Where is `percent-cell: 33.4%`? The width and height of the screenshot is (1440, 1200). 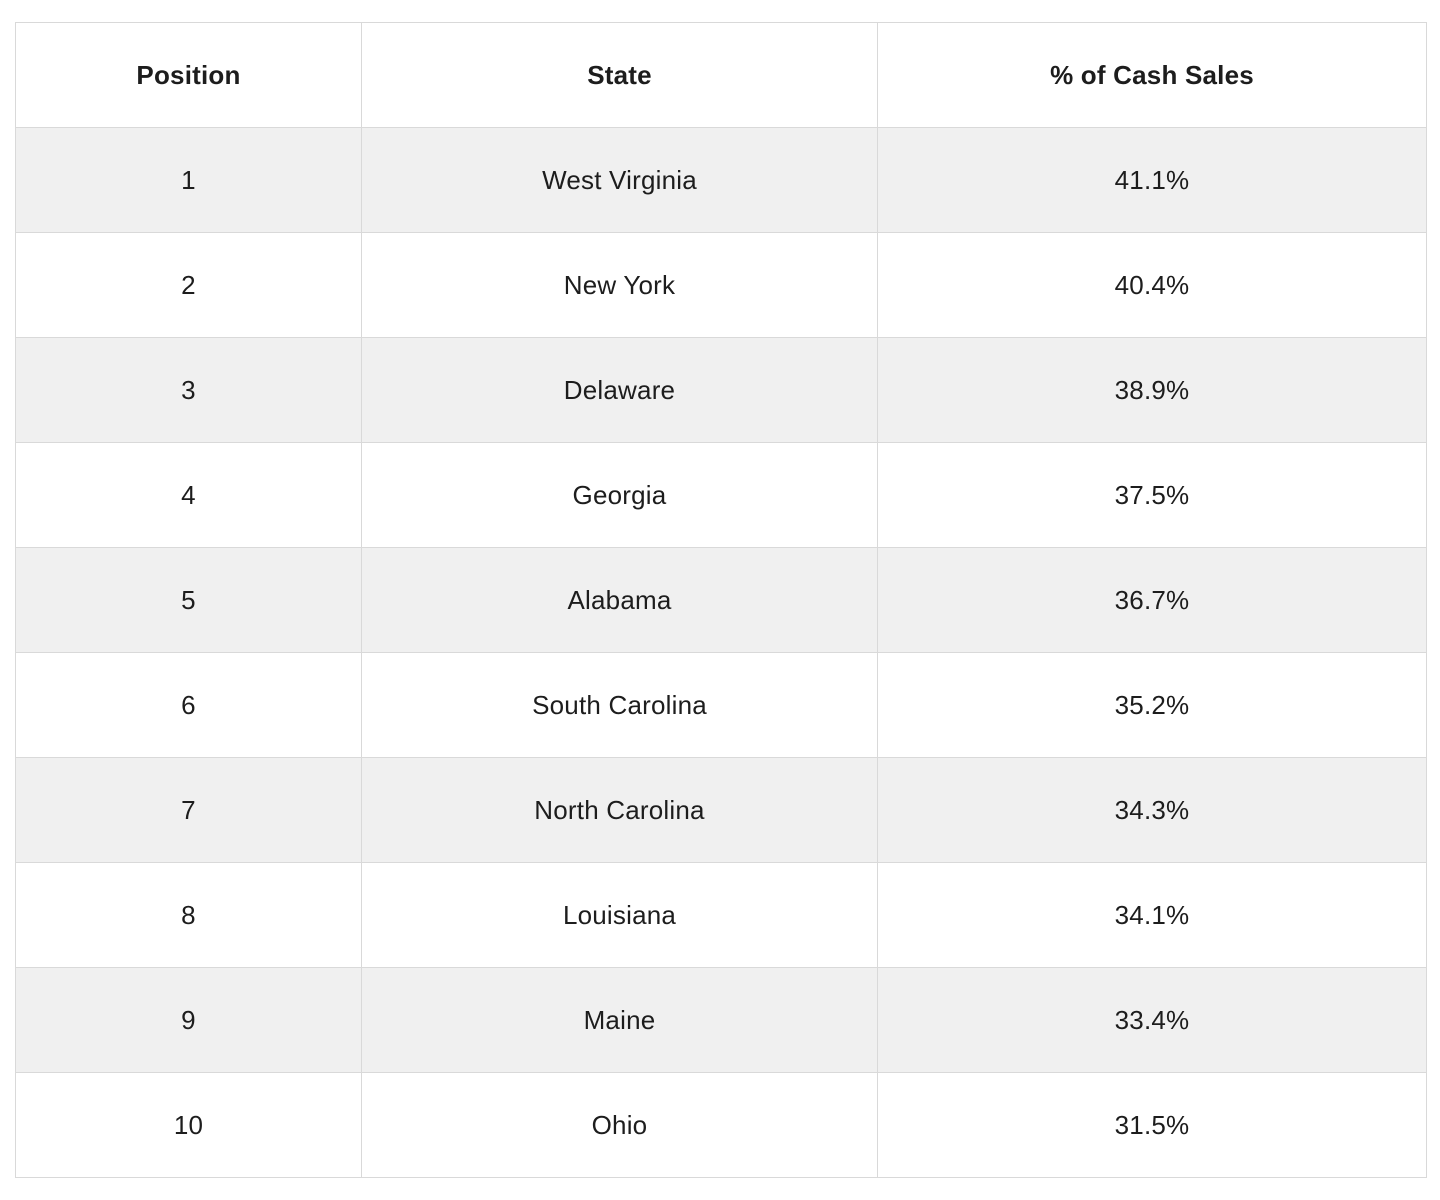
percent-cell: 33.4% is located at coordinates (1152, 1020).